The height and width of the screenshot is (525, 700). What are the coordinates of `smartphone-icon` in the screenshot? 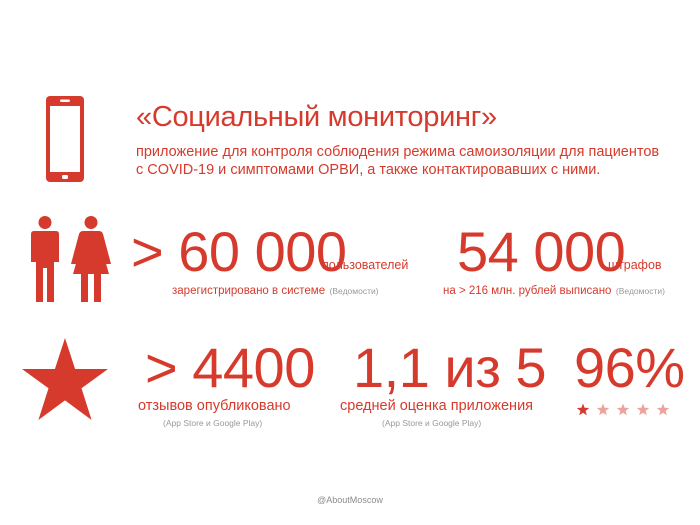 It's located at (65, 139).